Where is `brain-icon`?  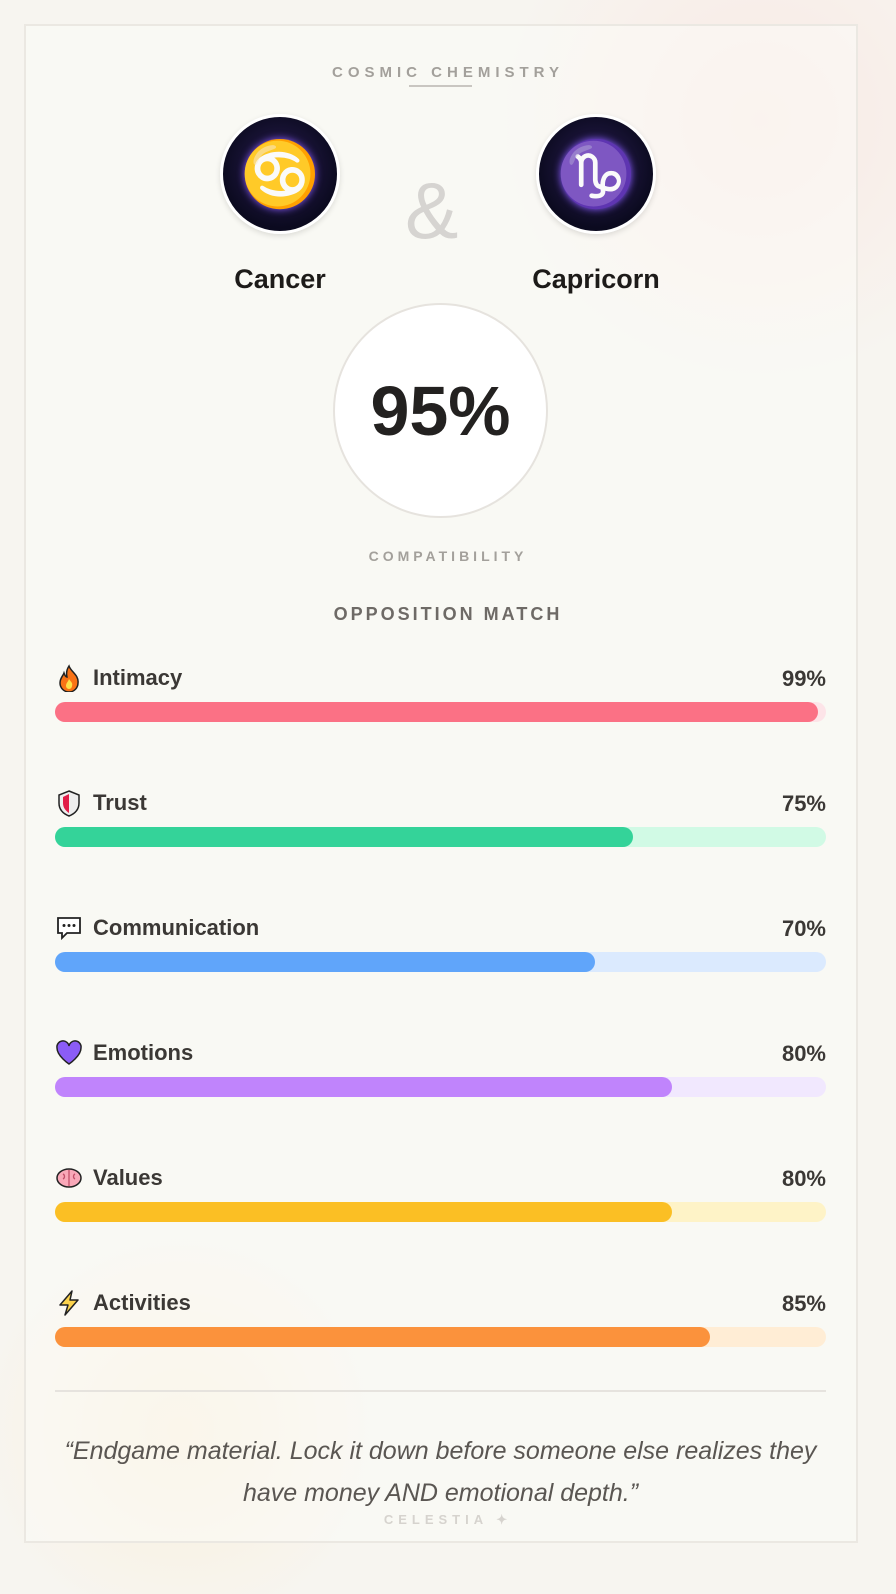 brain-icon is located at coordinates (69, 1178).